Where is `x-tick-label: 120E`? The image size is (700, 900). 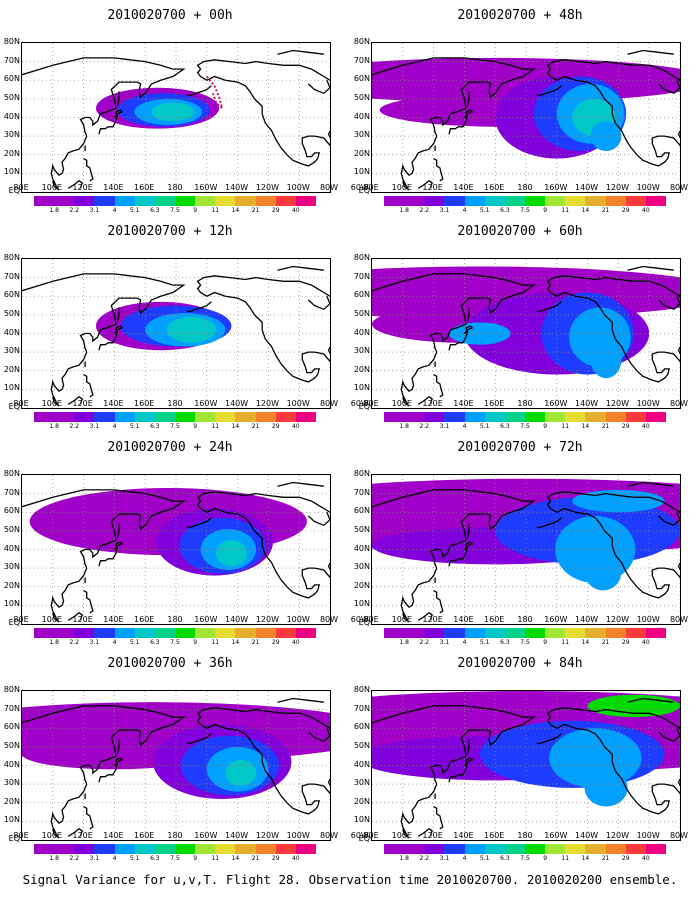
x-tick-label: 120E is located at coordinates (82, 187).